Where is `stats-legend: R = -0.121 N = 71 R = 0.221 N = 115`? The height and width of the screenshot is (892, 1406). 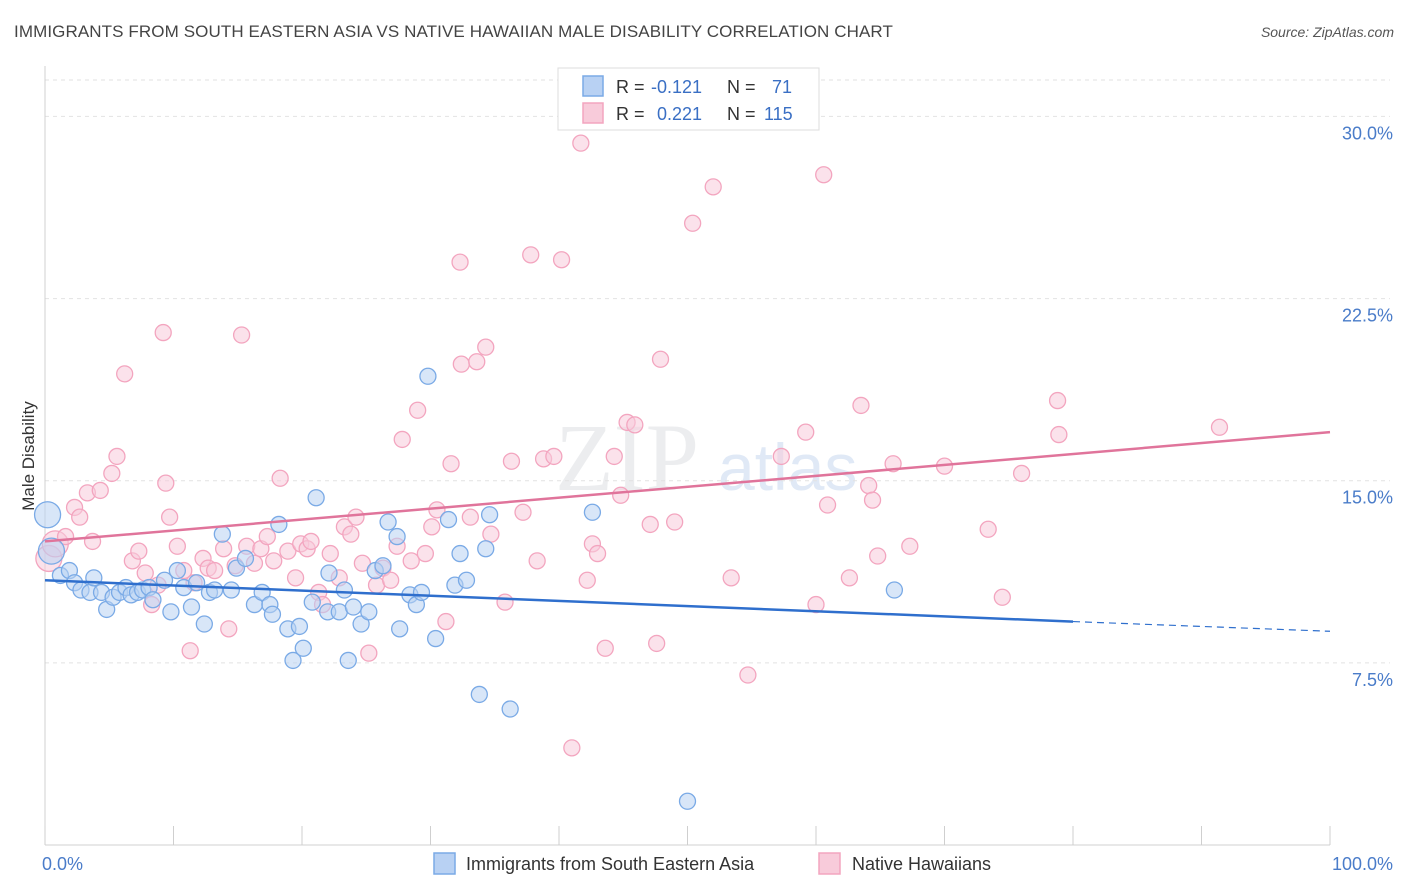
stats-legend: R = -0.121 N = 71 R = 0.221 N = 115 is located at coordinates (688, 99).